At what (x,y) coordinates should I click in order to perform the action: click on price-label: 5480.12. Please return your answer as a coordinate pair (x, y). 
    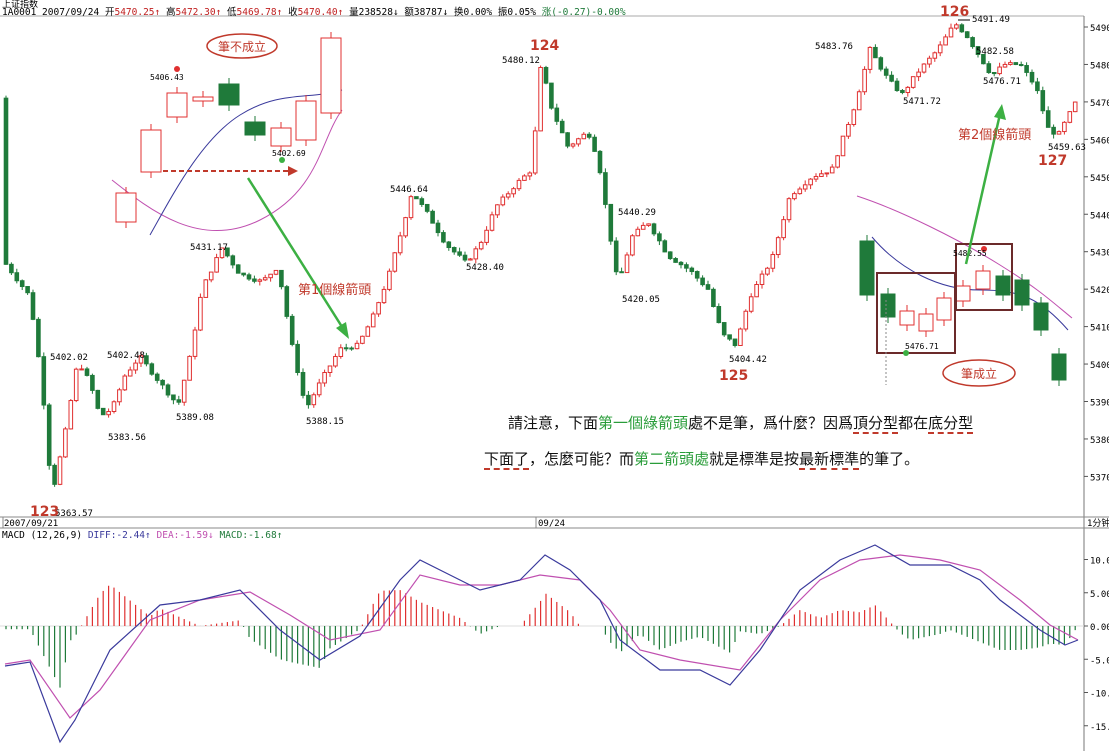
    Looking at the image, I should click on (521, 61).